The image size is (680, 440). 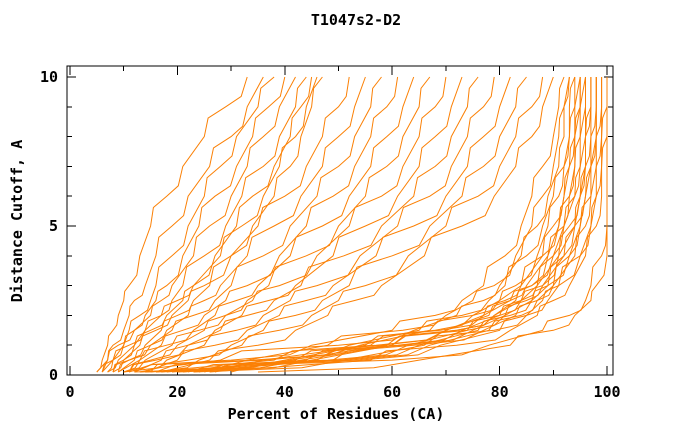 I want to click on x-tick-label: 100, so click(x=606, y=392).